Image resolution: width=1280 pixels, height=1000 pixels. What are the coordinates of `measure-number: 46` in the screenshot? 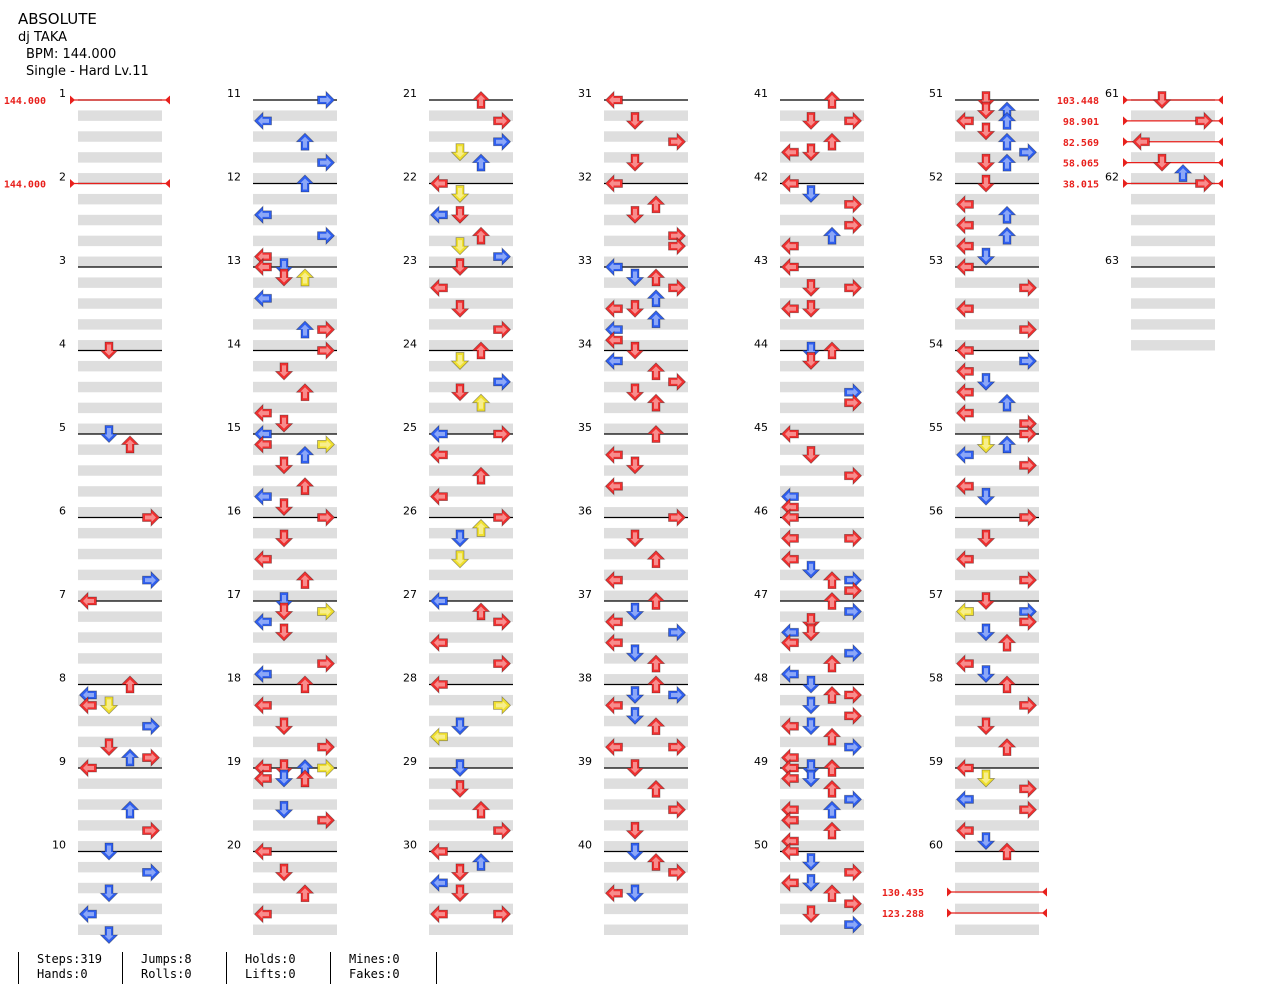 It's located at (761, 511).